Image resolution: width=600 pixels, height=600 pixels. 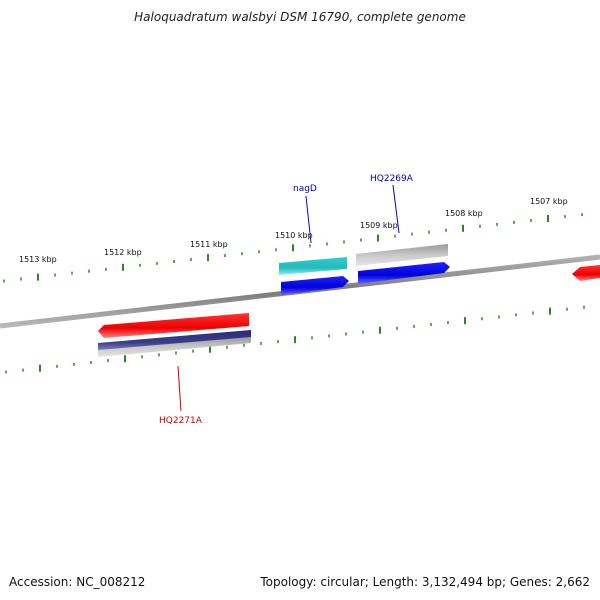 I want to click on feature-nagD-rna, so click(x=313, y=266).